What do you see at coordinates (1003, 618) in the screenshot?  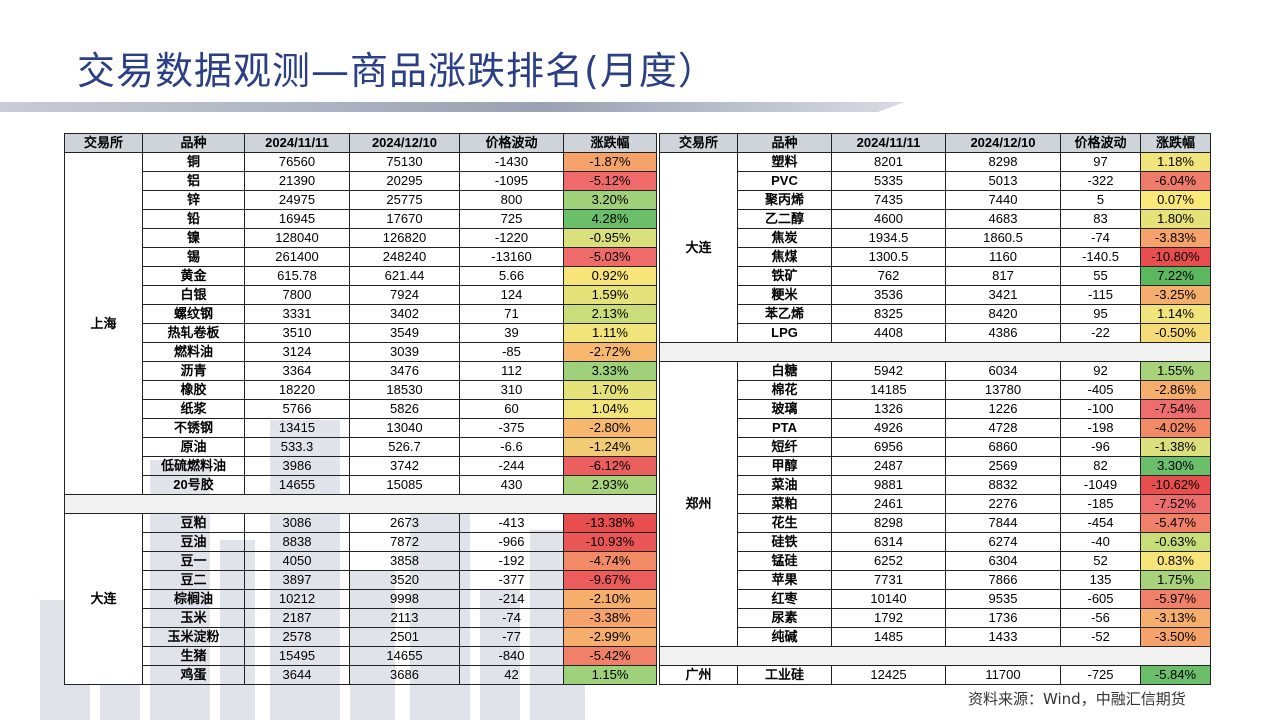 I see `price-end-cell: 1736` at bounding box center [1003, 618].